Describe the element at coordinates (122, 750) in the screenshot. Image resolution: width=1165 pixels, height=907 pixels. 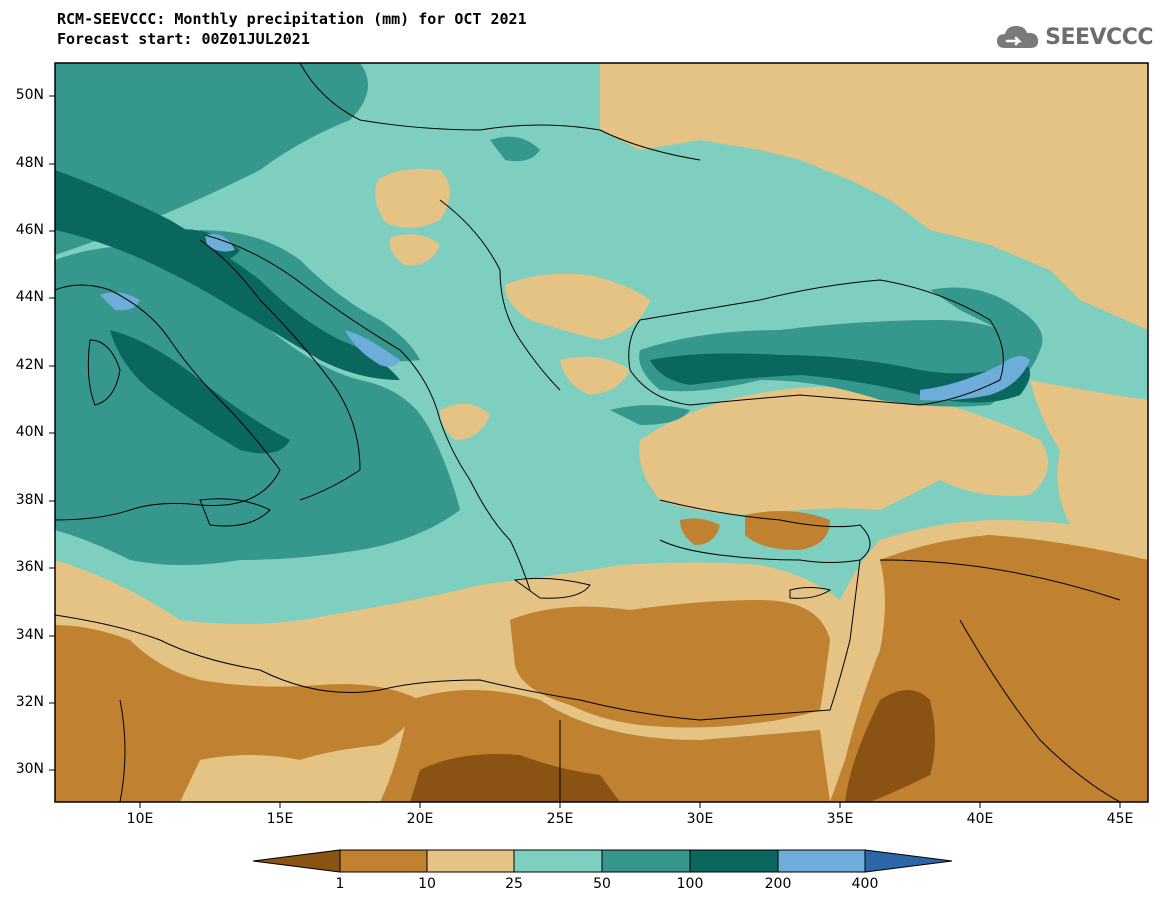
I see `algeria-libya-border` at that location.